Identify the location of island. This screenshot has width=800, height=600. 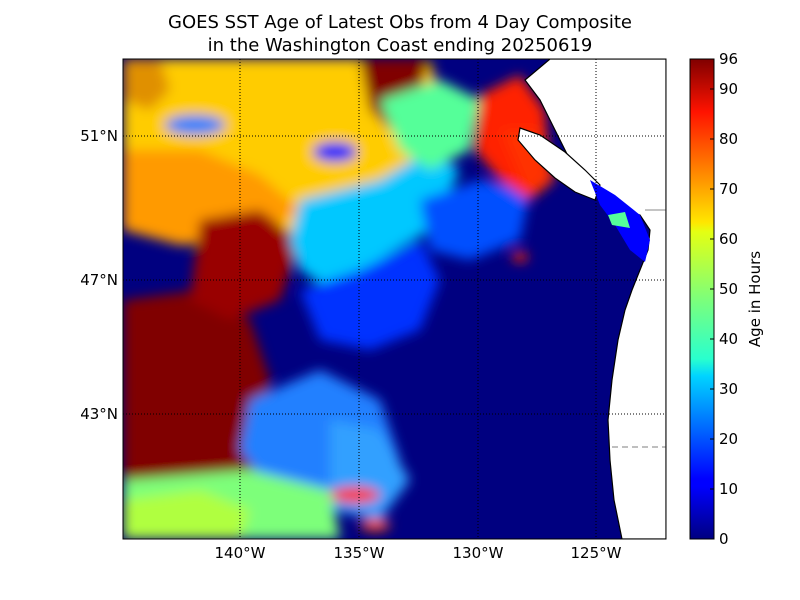
(559, 164).